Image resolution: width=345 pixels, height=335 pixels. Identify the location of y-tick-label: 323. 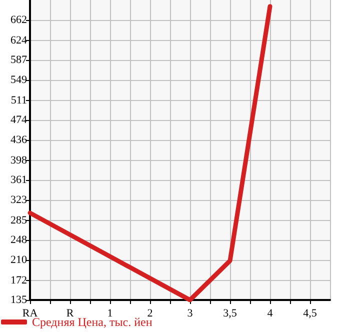
(19, 200).